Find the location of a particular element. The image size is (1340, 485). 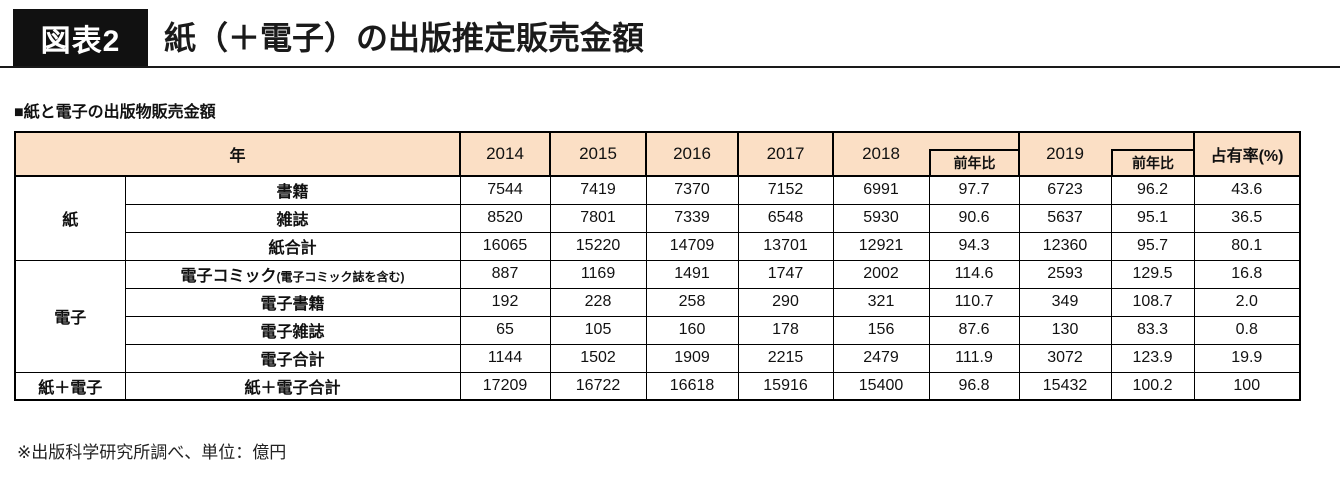

cell-2016: 7339 is located at coordinates (692, 218).